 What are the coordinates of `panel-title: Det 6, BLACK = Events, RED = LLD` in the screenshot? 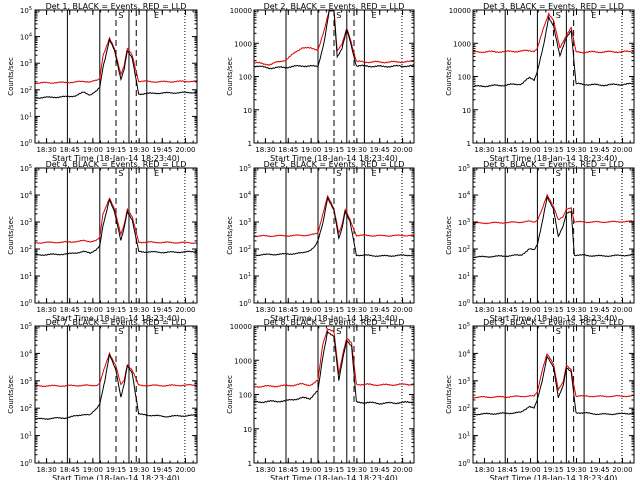 It's located at (553, 164).